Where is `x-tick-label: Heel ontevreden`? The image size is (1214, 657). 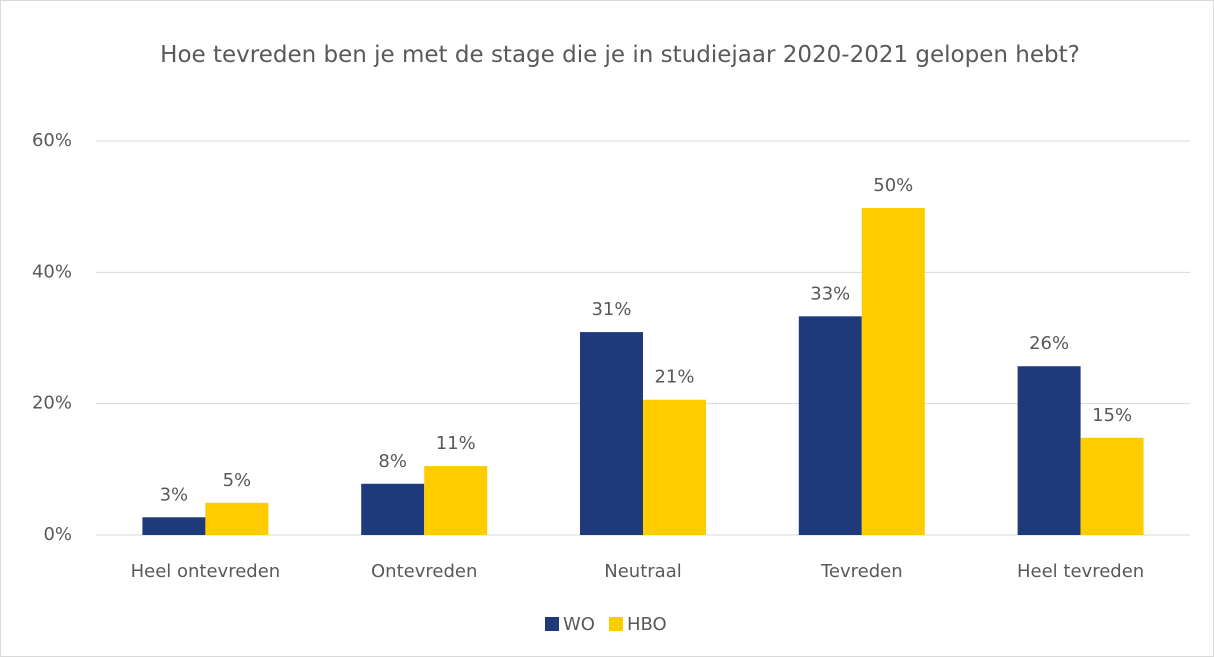
x-tick-label: Heel ontevreden is located at coordinates (206, 571).